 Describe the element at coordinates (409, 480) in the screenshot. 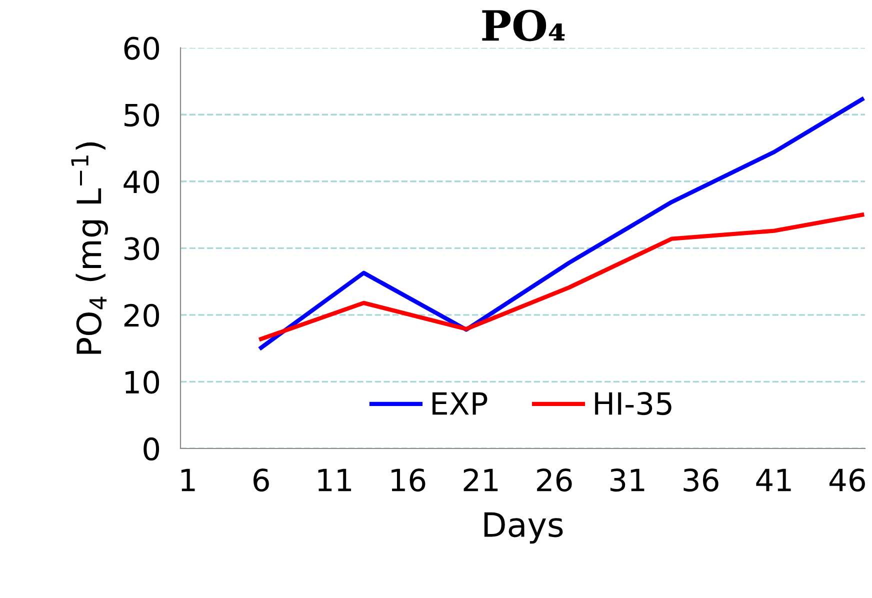

I see `x-tick-label: 16` at that location.